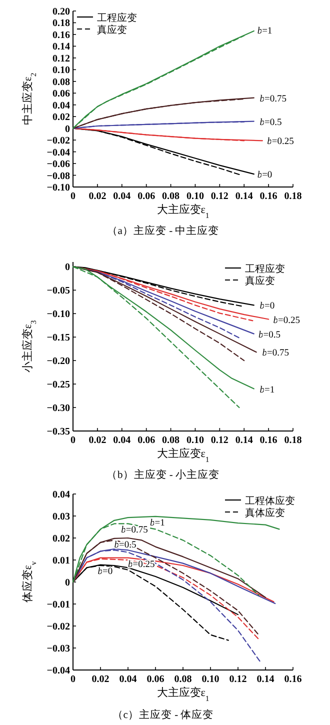 The width and height of the screenshot is (330, 725). I want to click on y-tick-label: 0.14, so click(61, 47).